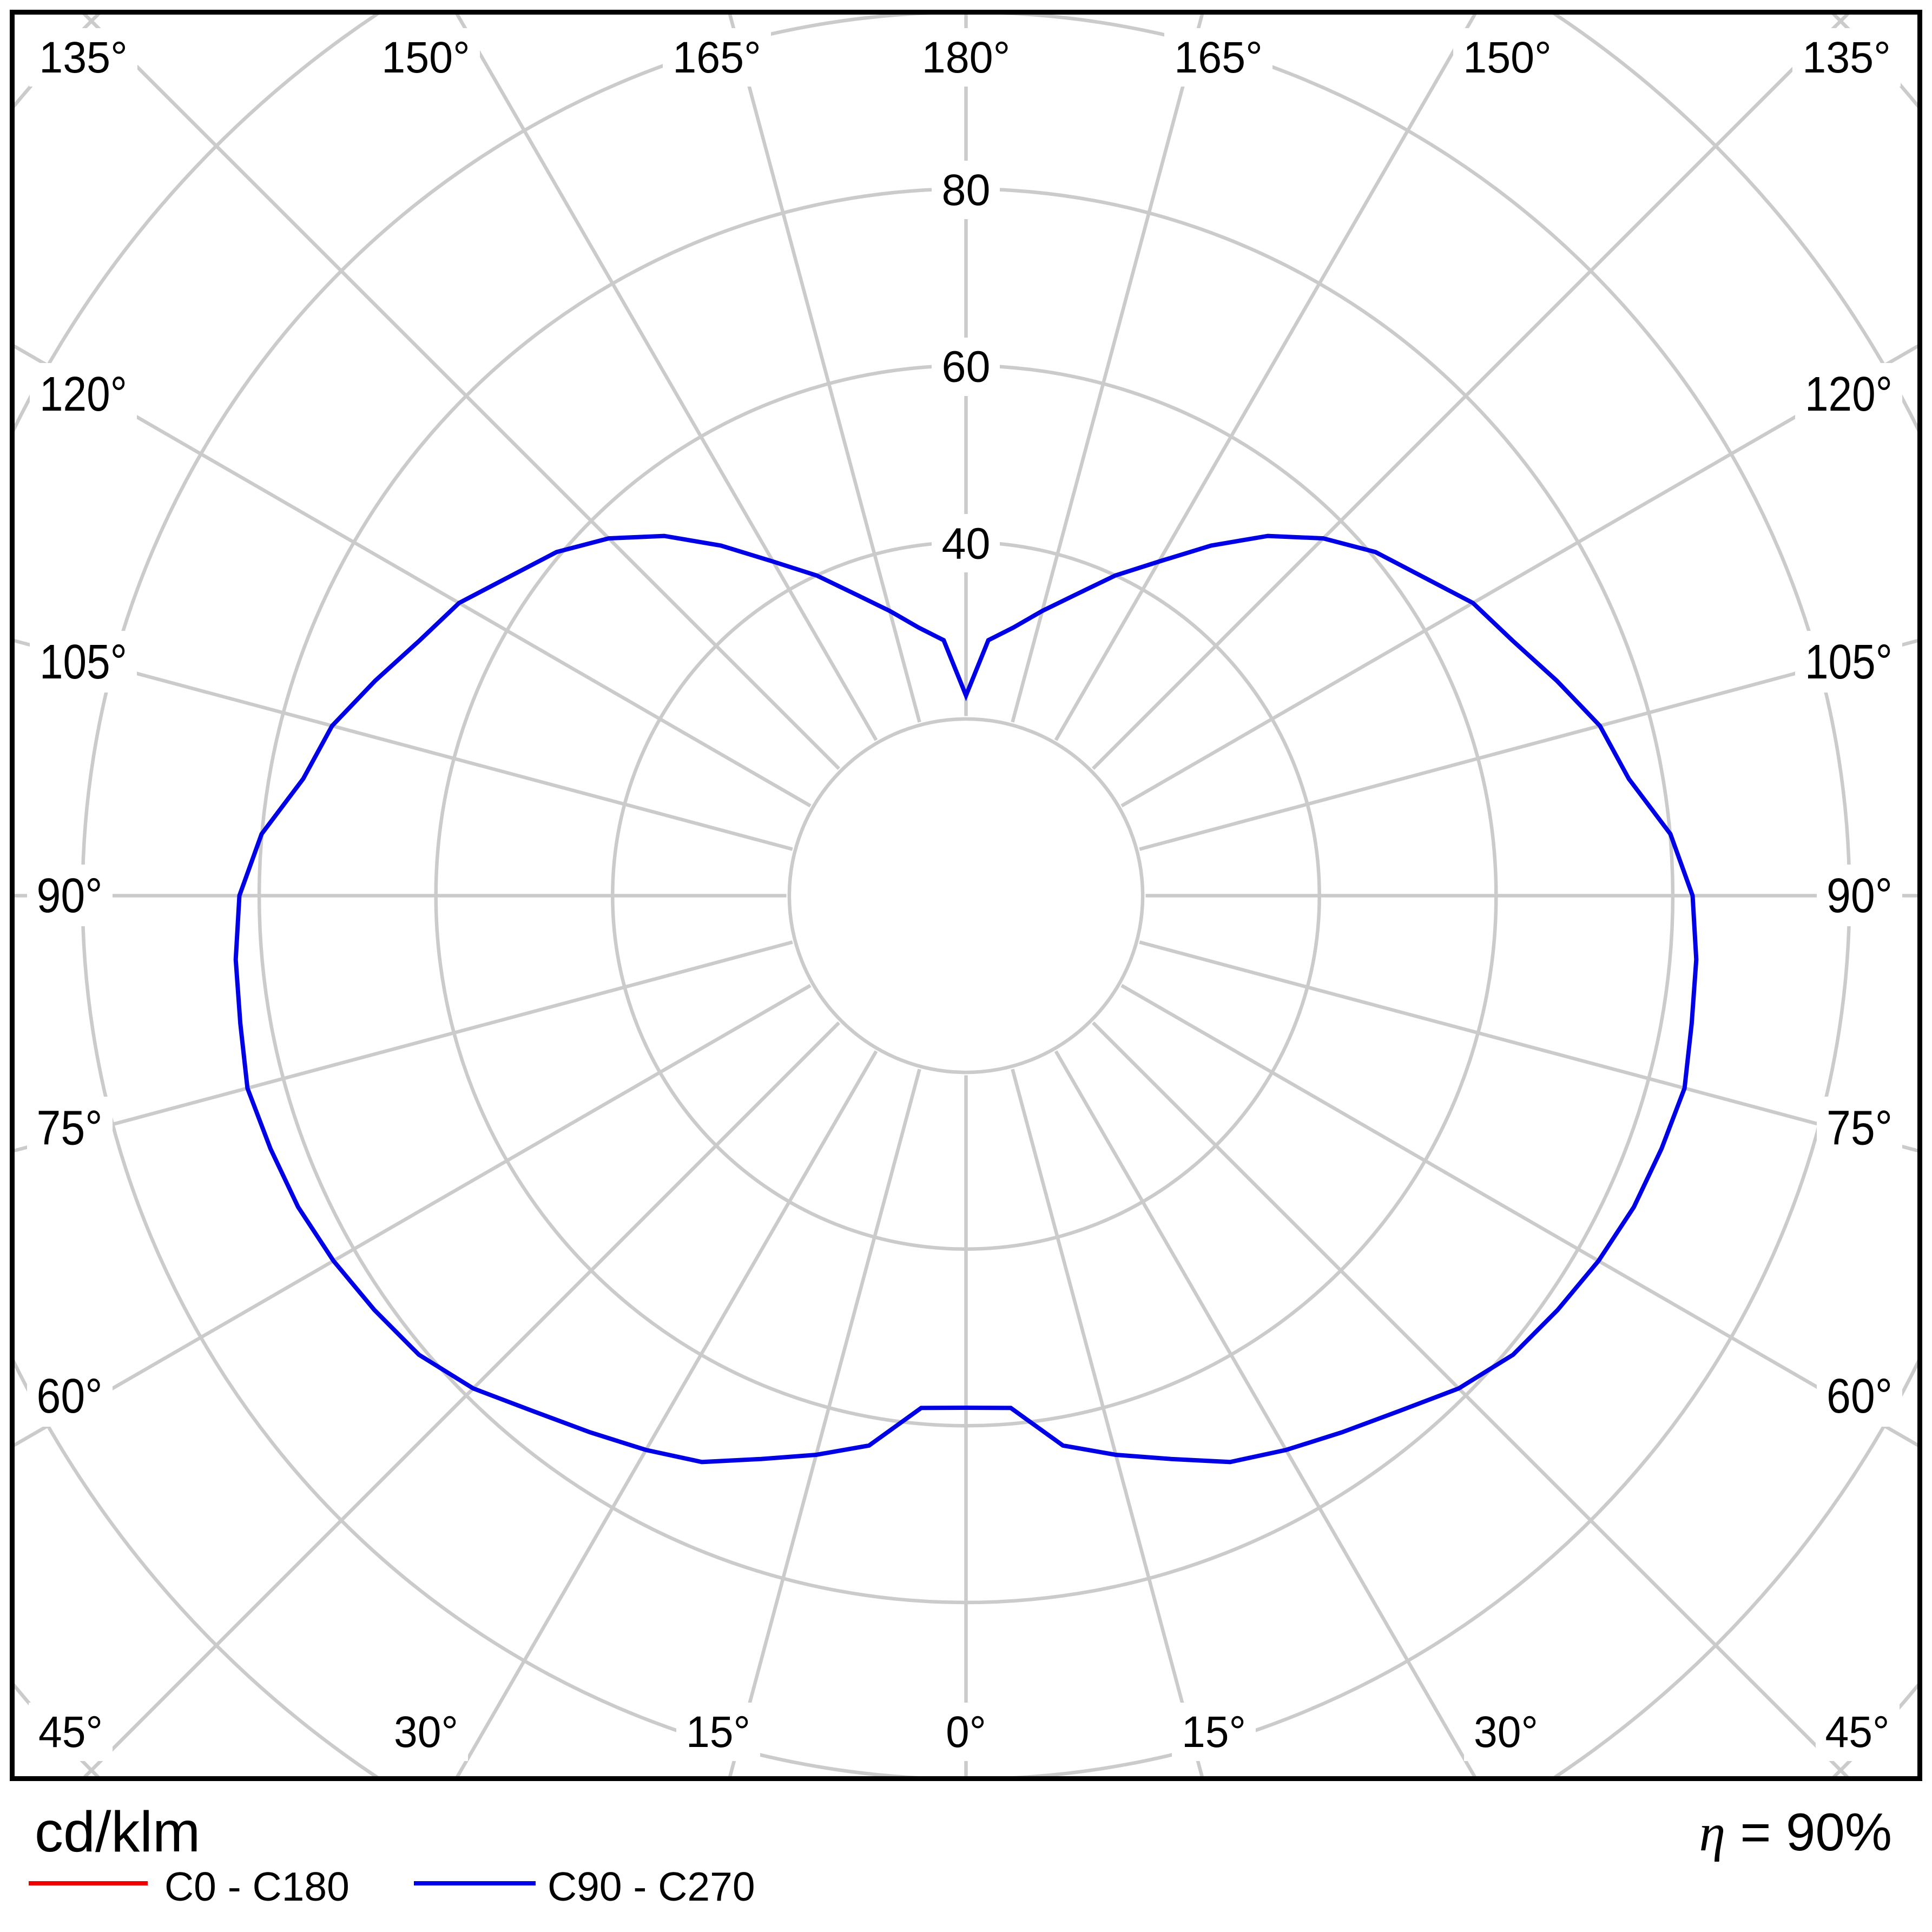 Image resolution: width=1932 pixels, height=1932 pixels. What do you see at coordinates (966, 367) in the screenshot?
I see `svg-text: 60` at bounding box center [966, 367].